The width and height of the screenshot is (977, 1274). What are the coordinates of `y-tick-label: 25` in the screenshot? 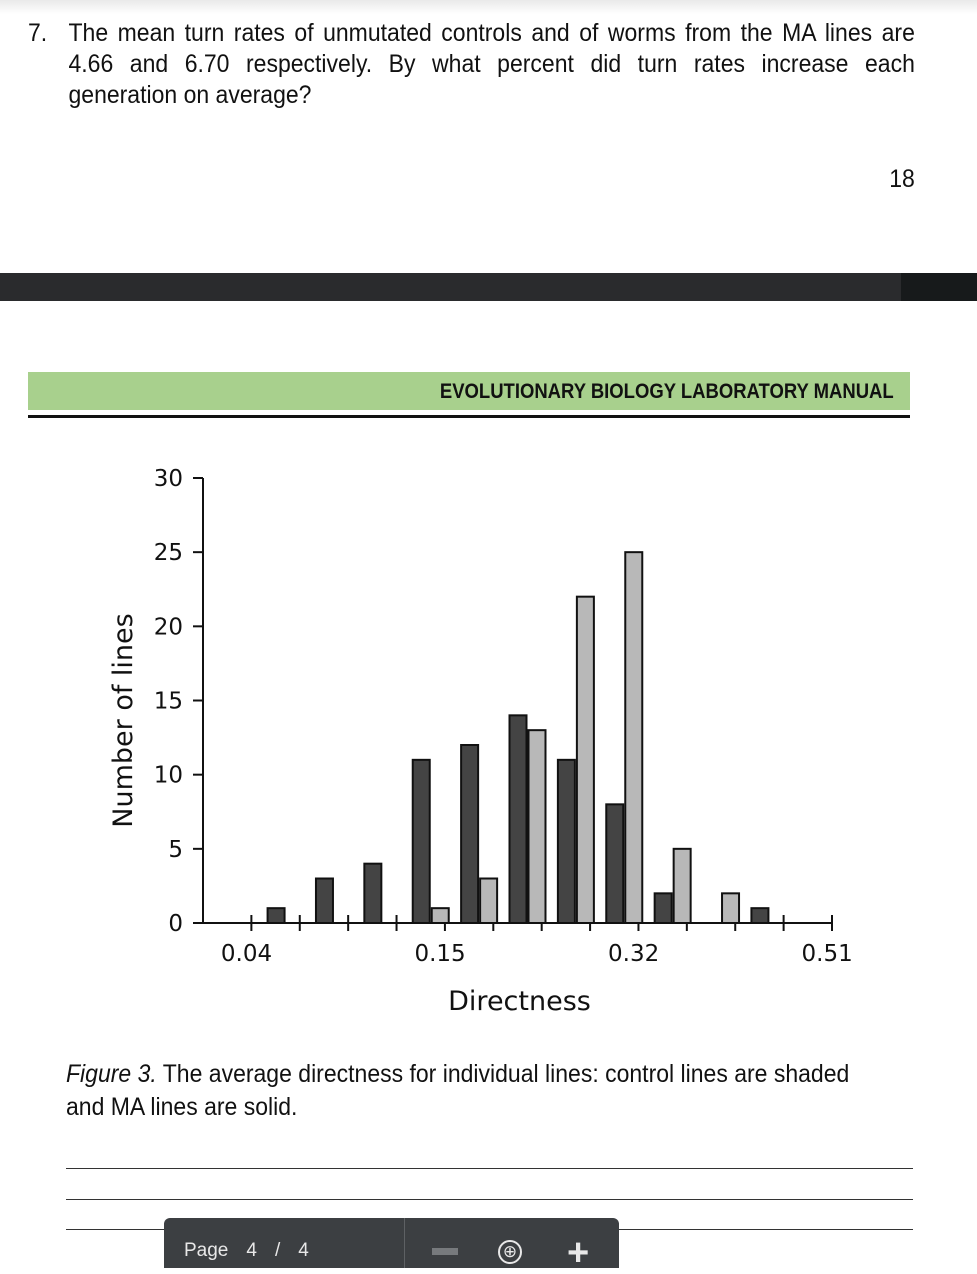 It's located at (168, 553).